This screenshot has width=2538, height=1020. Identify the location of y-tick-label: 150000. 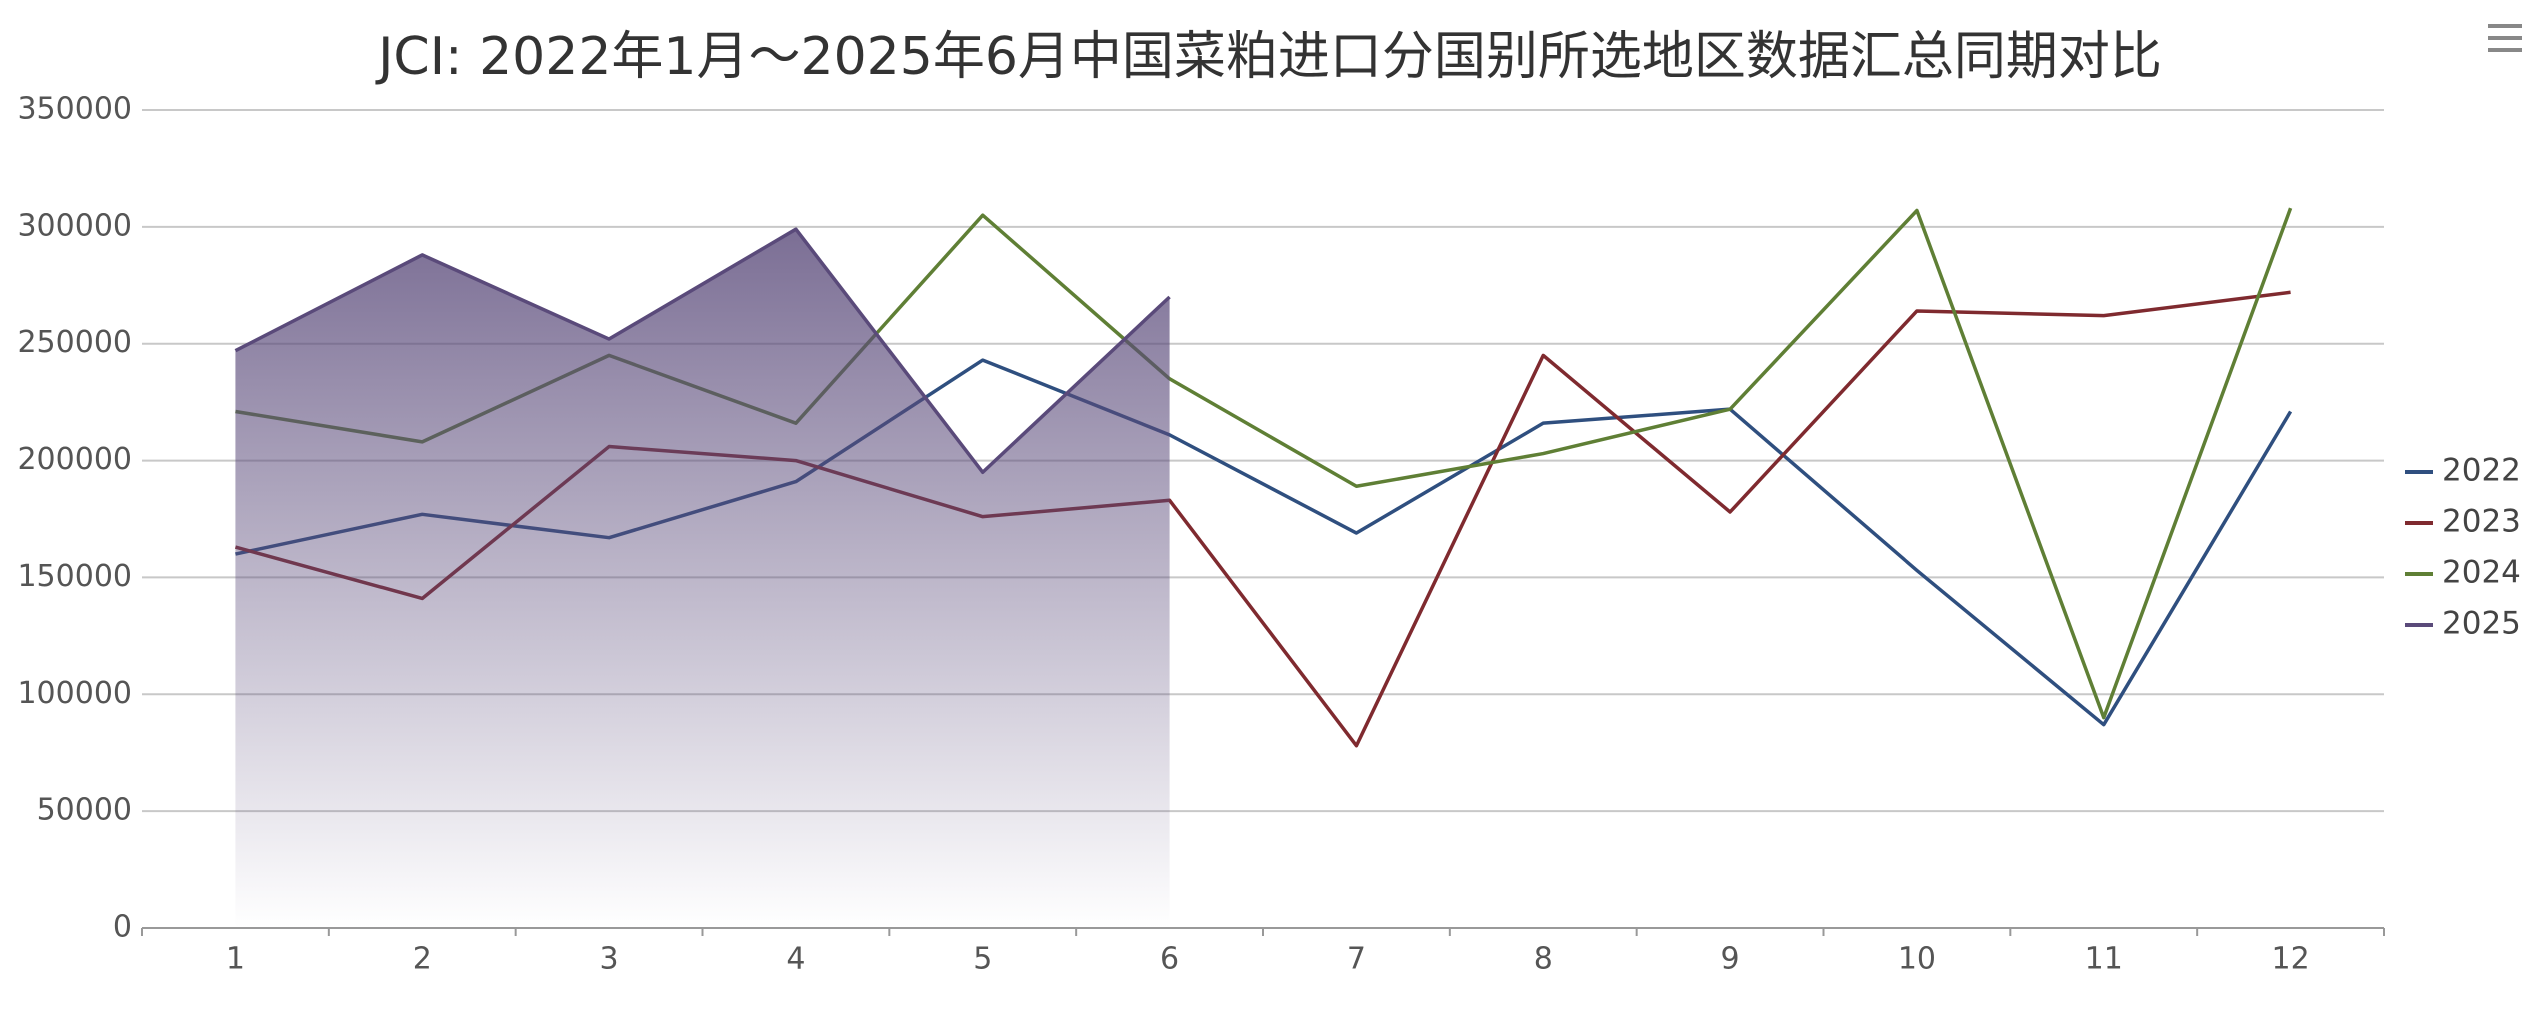
(74, 576).